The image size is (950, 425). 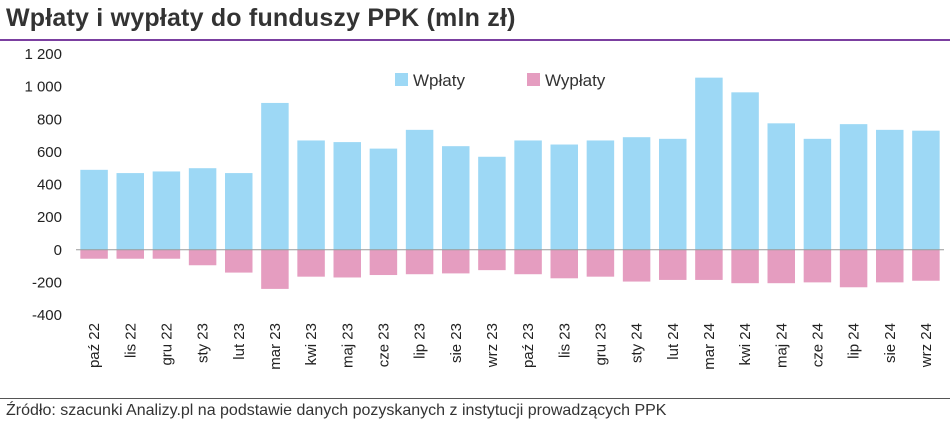 What do you see at coordinates (456, 343) in the screenshot?
I see `x-tick-label: sie 23` at bounding box center [456, 343].